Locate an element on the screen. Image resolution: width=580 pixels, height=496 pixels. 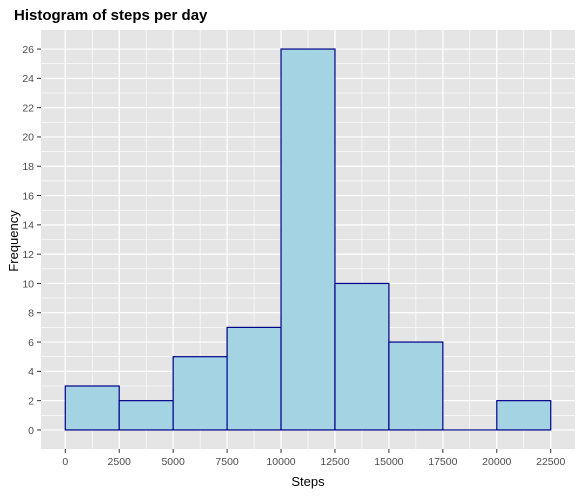
chart-title: Histogram of steps per day is located at coordinates (111, 15).